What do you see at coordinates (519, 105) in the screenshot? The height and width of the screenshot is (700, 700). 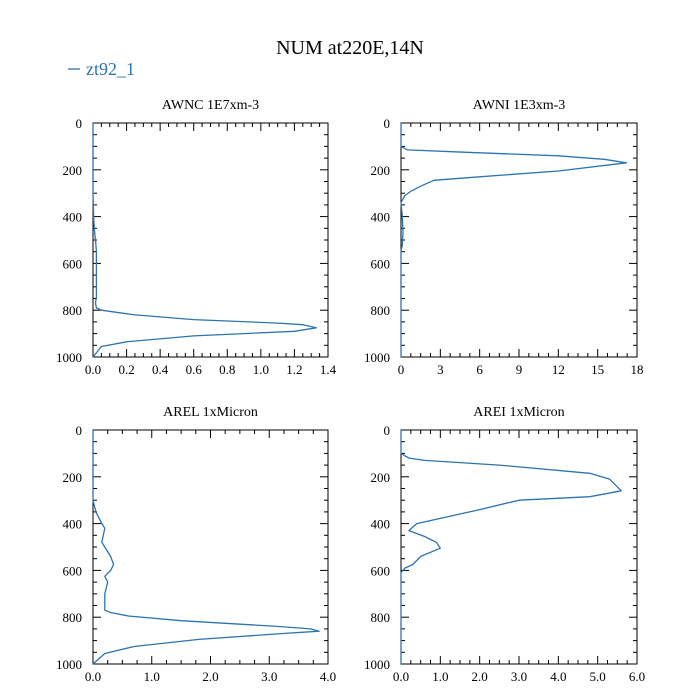 I see `panel-title: AWNI 1E3xm-3` at bounding box center [519, 105].